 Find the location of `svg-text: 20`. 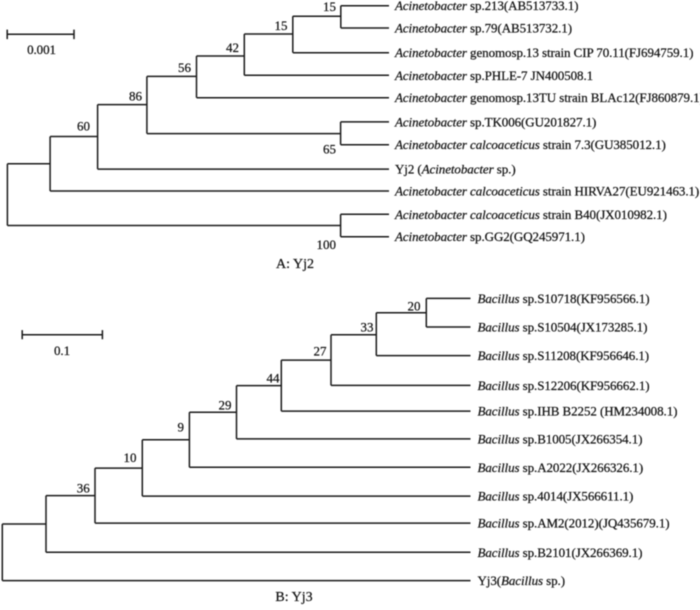

svg-text: 20 is located at coordinates (414, 306).